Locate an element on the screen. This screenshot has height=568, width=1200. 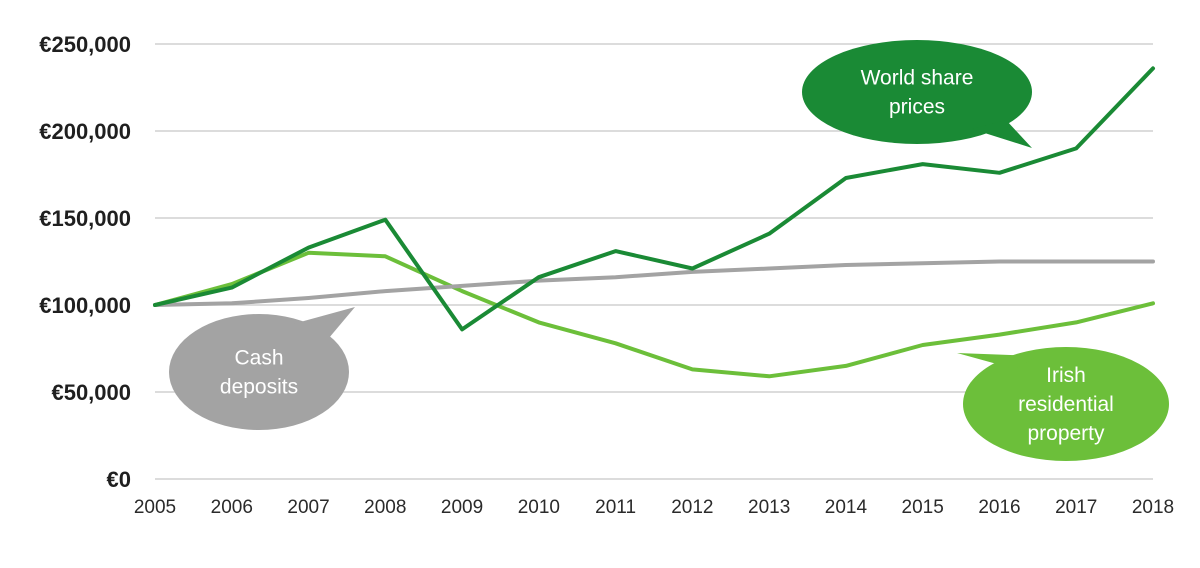
callout-label: World share is located at coordinates (917, 78).